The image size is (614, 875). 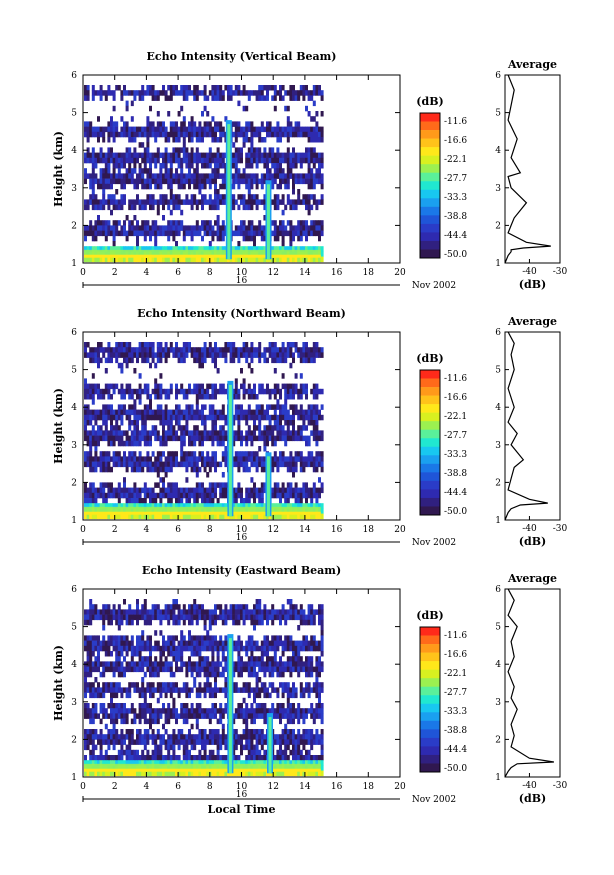 I want to click on date-label: Nov 2002, so click(x=434, y=543).